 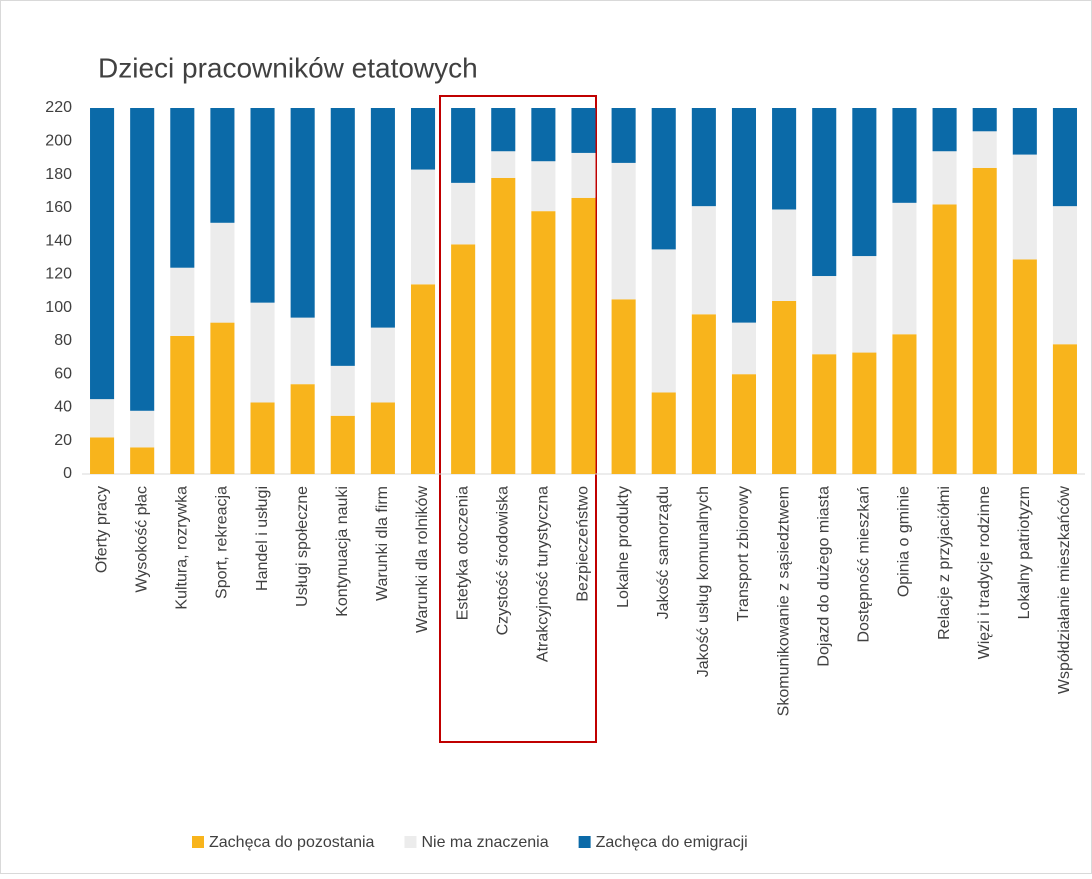 What do you see at coordinates (141, 539) in the screenshot?
I see `x-tick-label: Wysokość płac` at bounding box center [141, 539].